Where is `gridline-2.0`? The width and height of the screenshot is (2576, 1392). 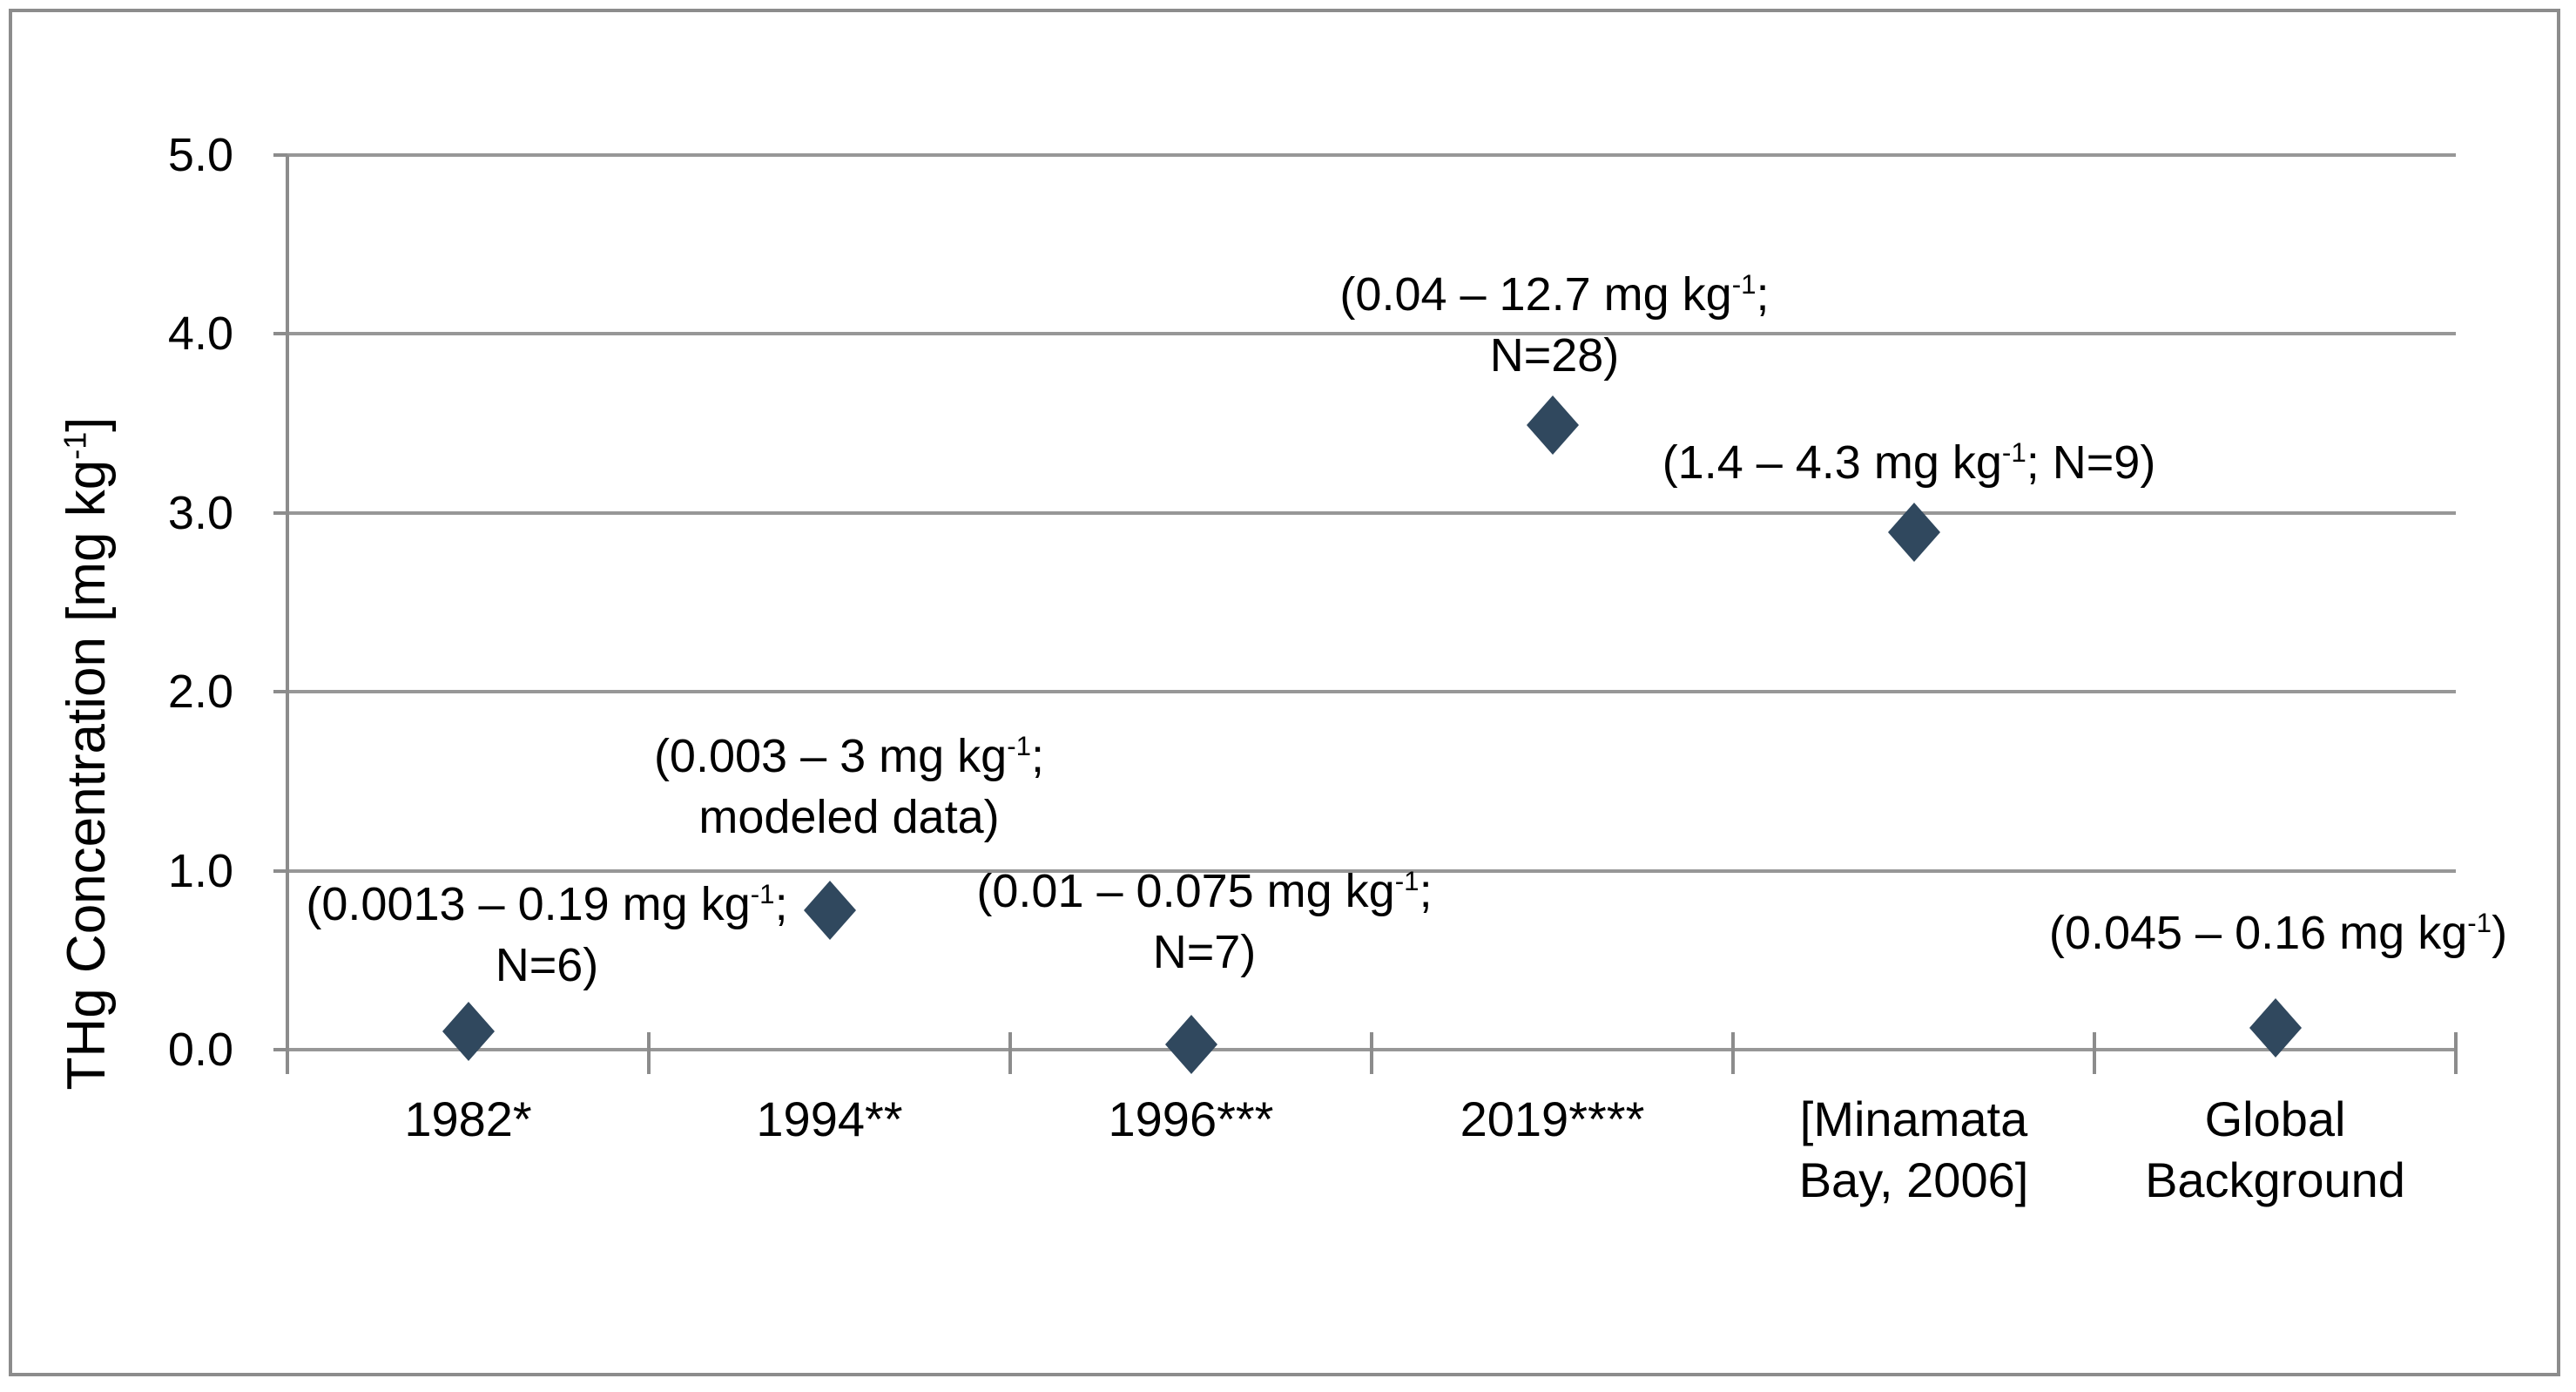 gridline-2.0 is located at coordinates (1371, 692).